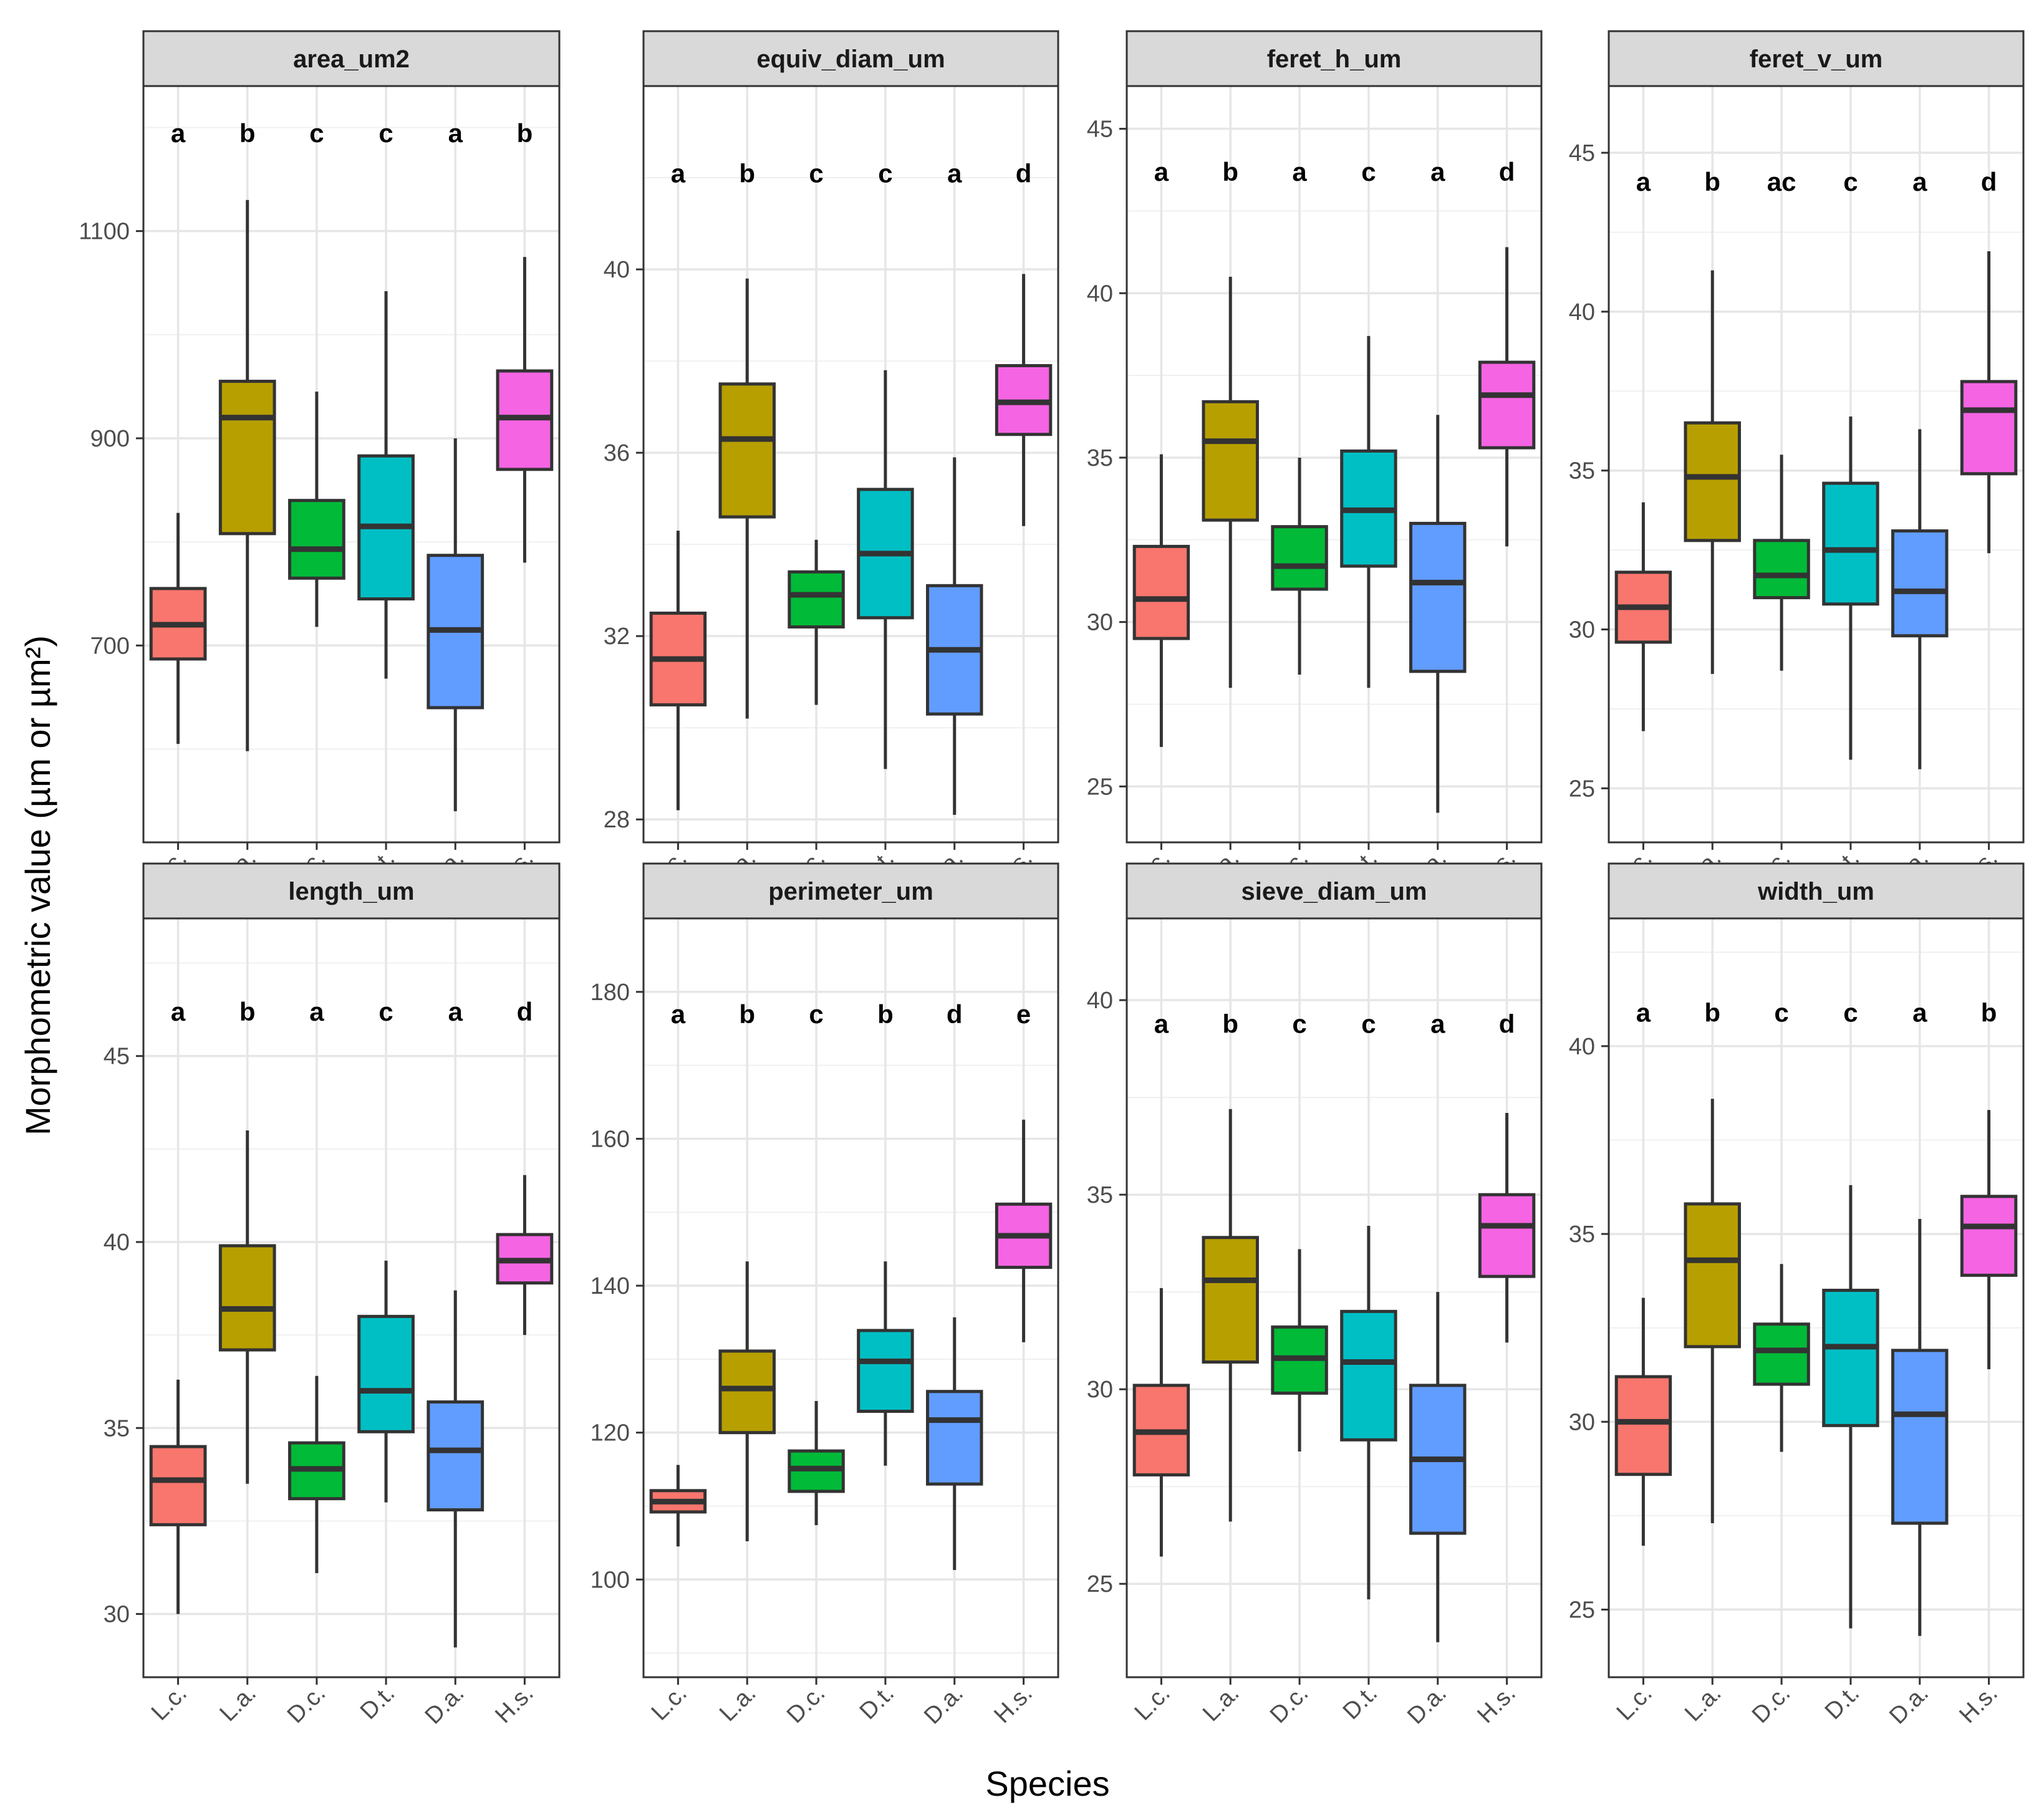 This screenshot has width=2044, height=1820. Describe the element at coordinates (617, 637) in the screenshot. I see `y-tick-label: 32` at that location.